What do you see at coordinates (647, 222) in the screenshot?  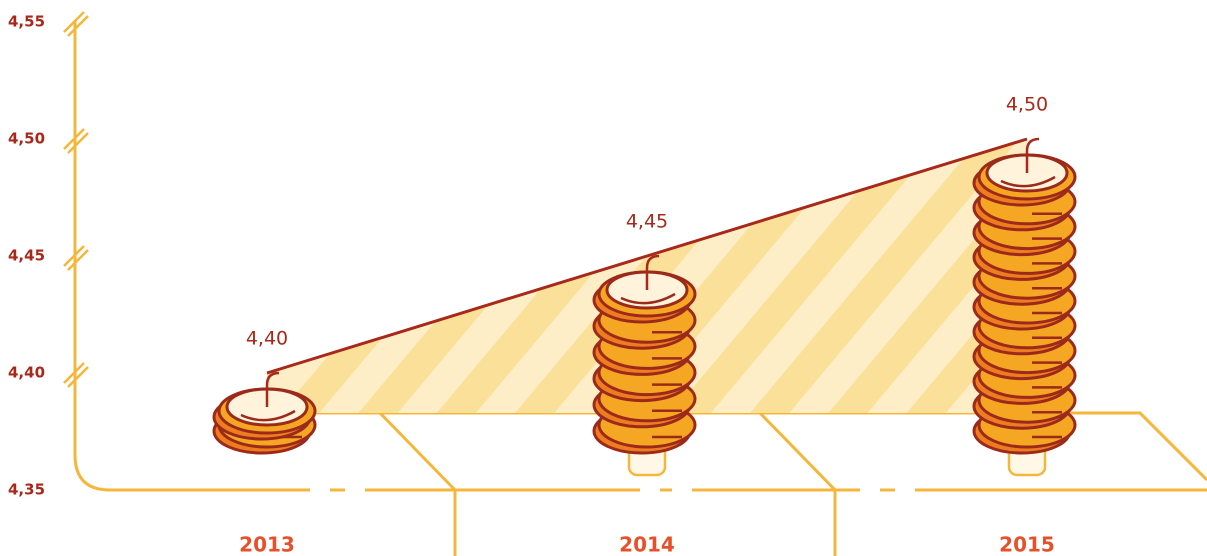 I see `value-label: 4,45` at bounding box center [647, 222].